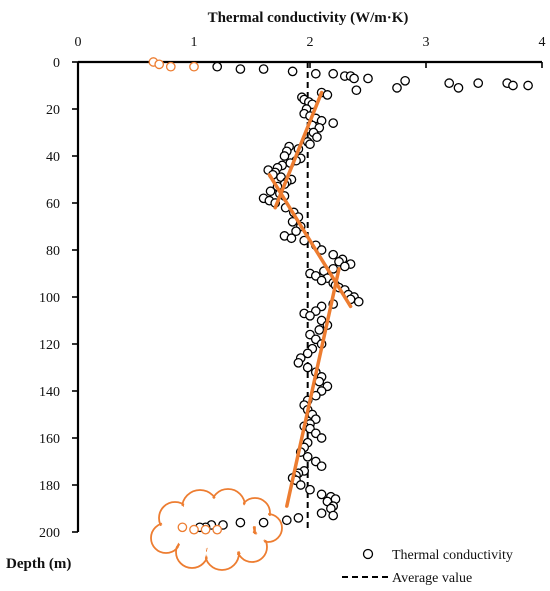 The height and width of the screenshot is (591, 550). Describe the element at coordinates (38, 564) in the screenshot. I see `y-axis-title: Depth (m)` at that location.